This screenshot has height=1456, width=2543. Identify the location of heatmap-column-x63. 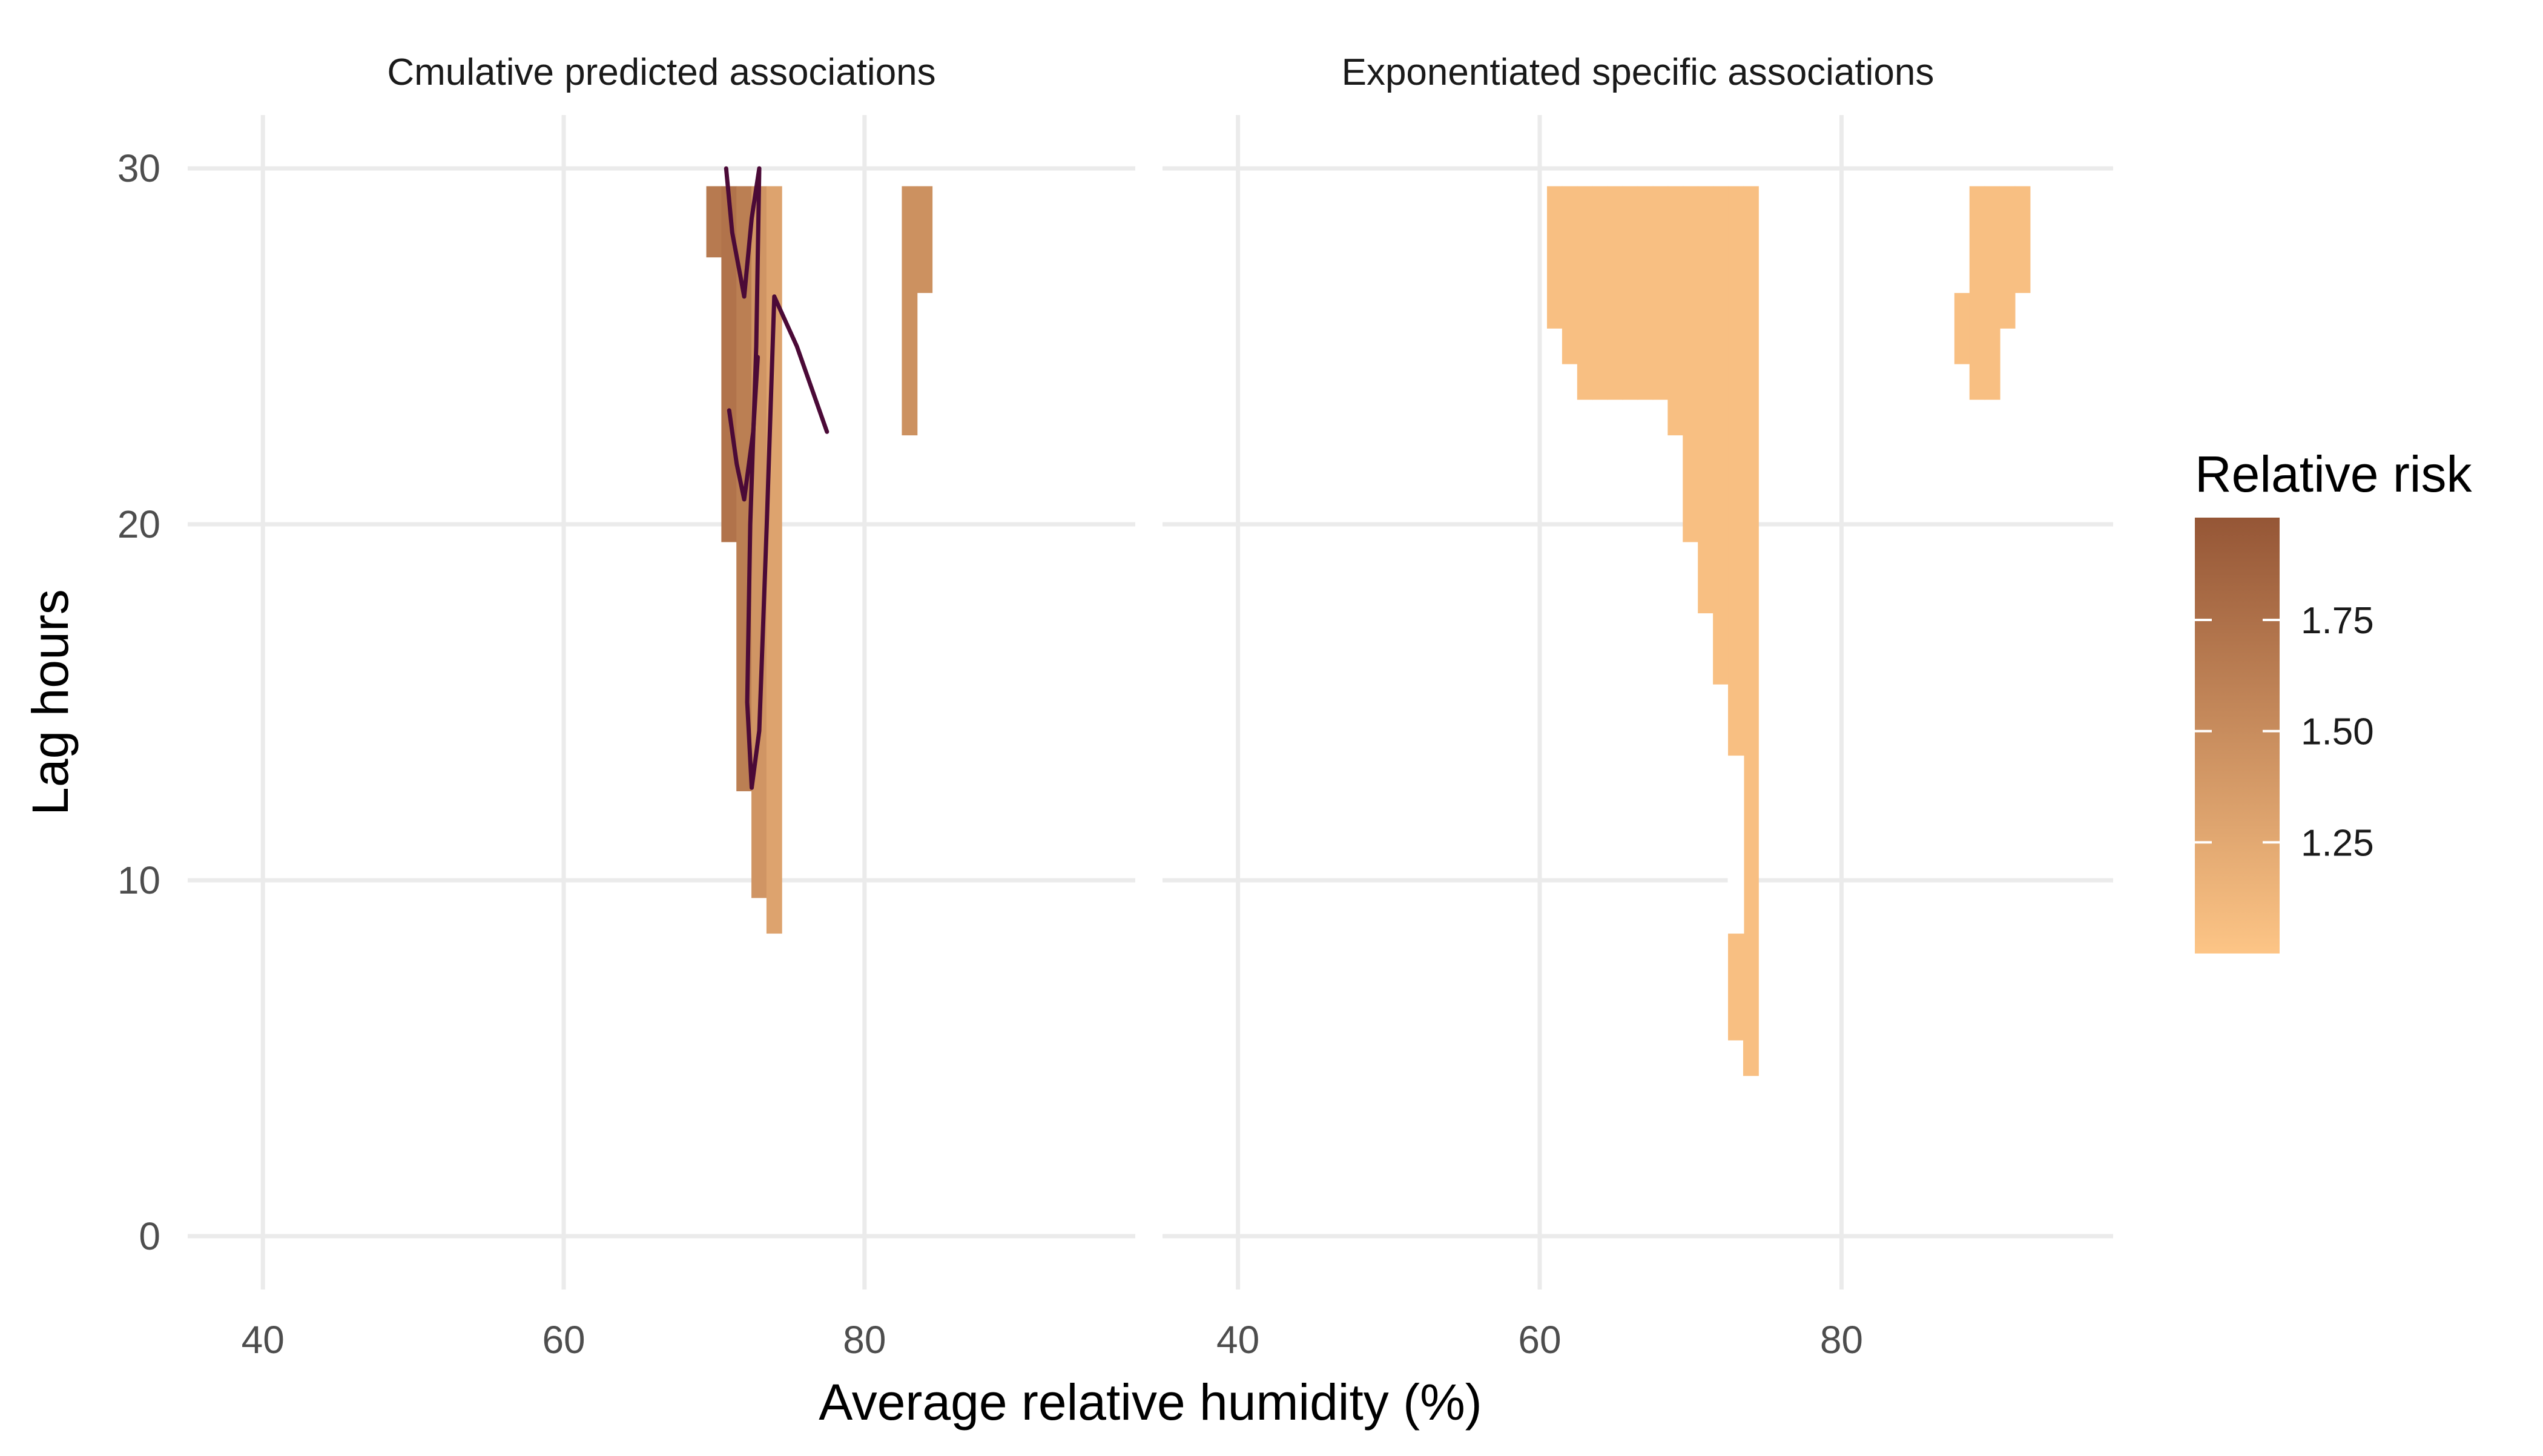
(1585, 293).